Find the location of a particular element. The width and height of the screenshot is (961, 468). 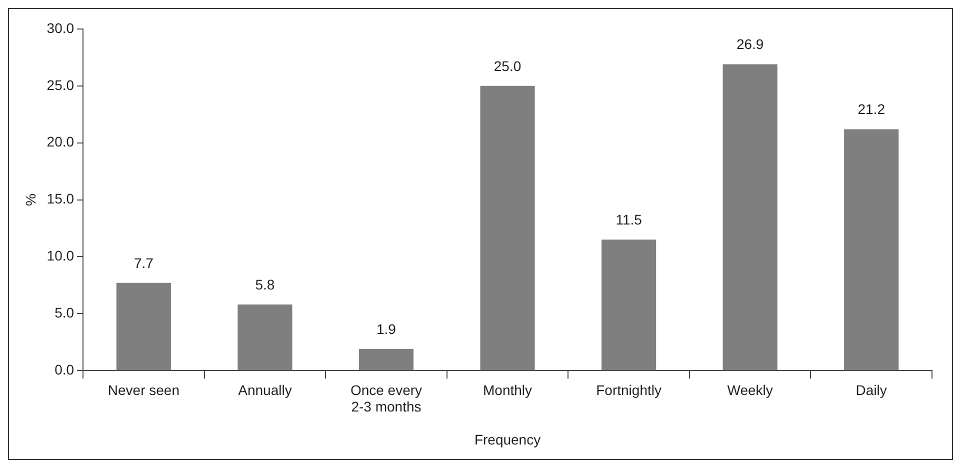

y-tick-label: 5.0 is located at coordinates (64, 312).